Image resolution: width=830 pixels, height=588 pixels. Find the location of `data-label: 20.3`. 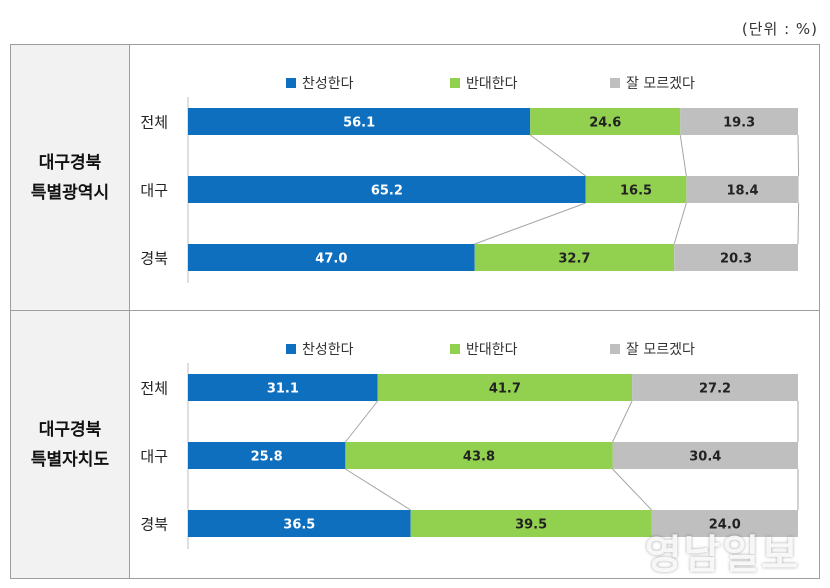

data-label: 20.3 is located at coordinates (736, 259).